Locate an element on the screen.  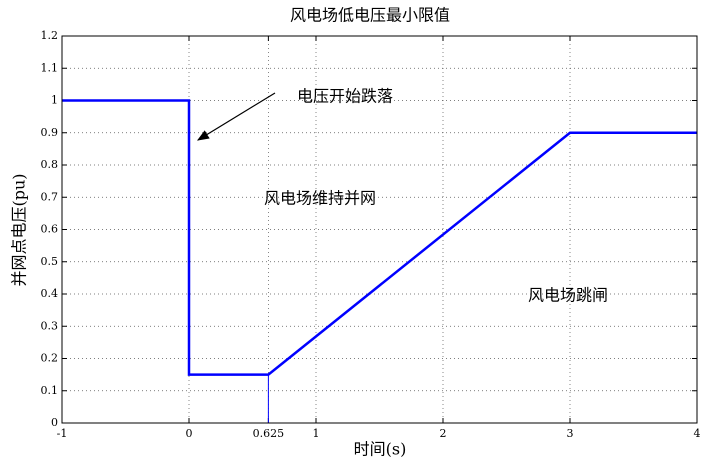
y-tick-label: 0.4 is located at coordinates (50, 293).